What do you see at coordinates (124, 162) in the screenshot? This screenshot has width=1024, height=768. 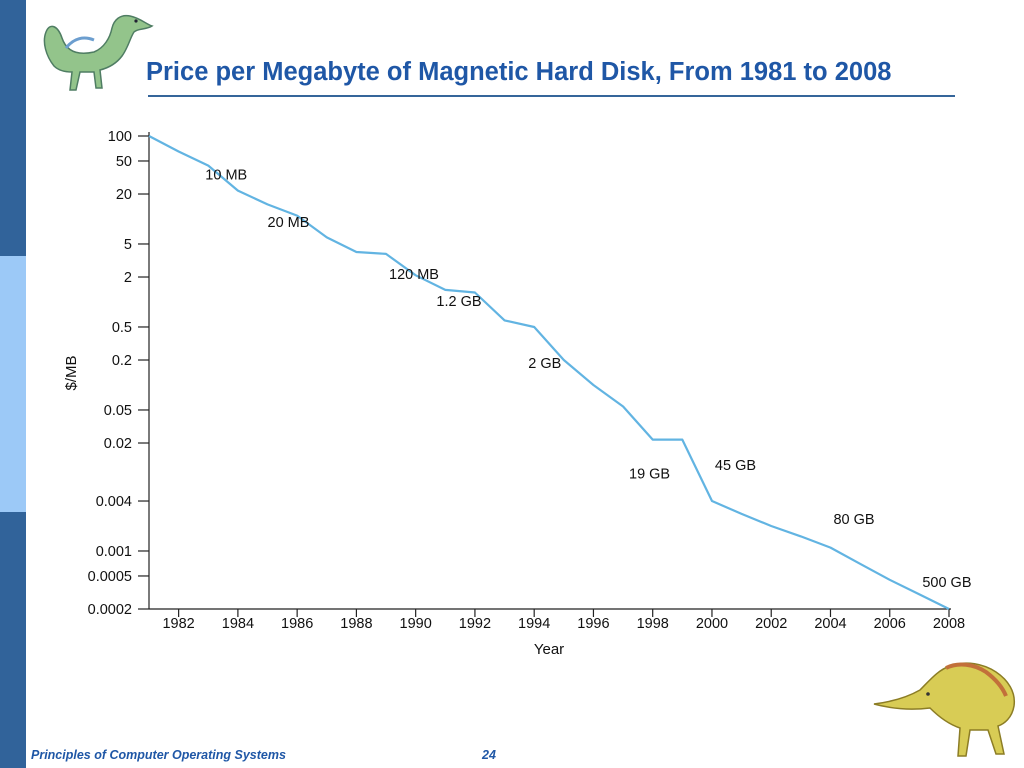 I see `y-tick-label: 50` at bounding box center [124, 162].